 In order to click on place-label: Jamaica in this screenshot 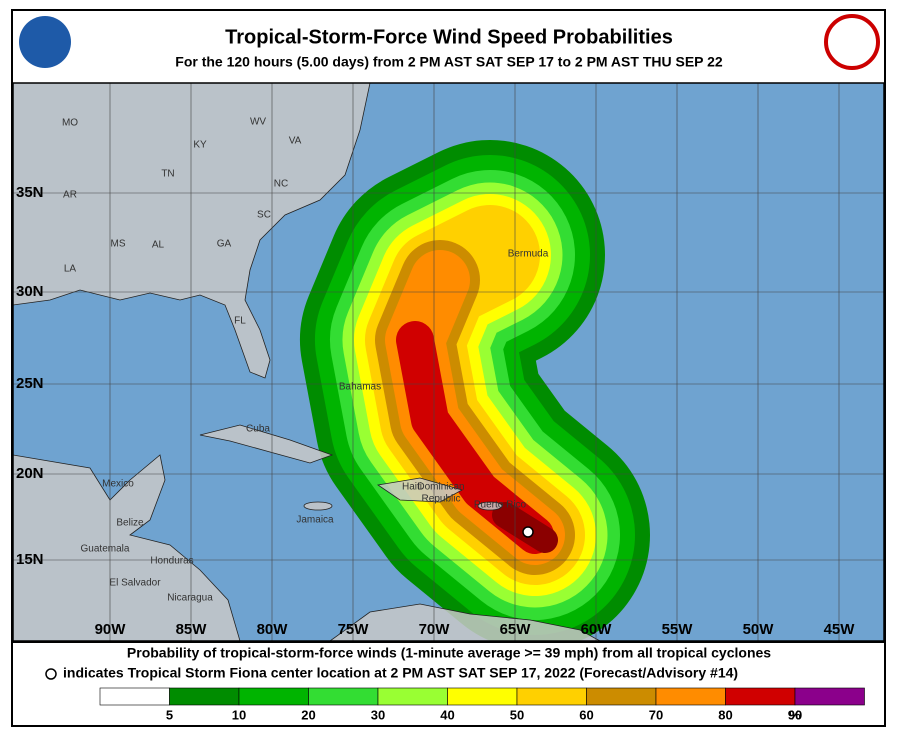, I will do `click(315, 520)`.